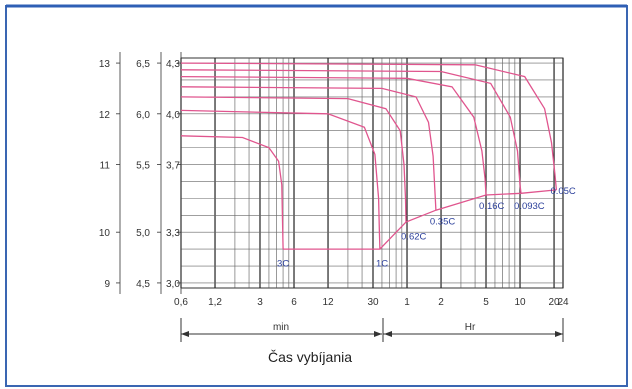  I want to click on x-tick-label: 24, so click(563, 302).